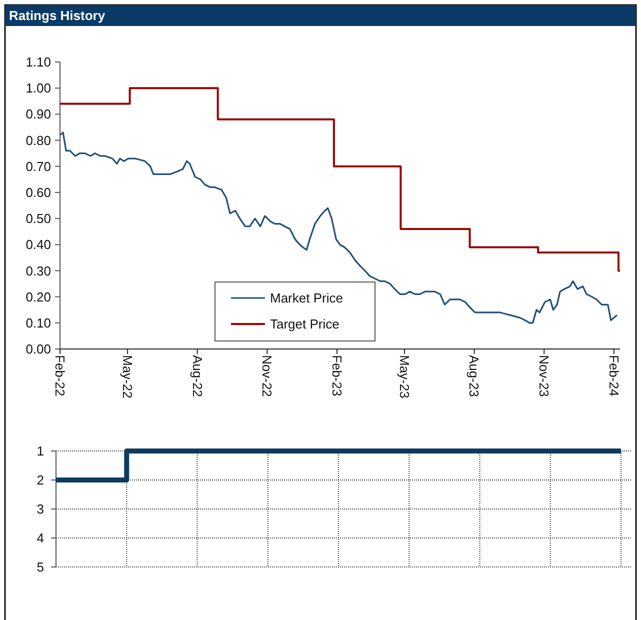 Image resolution: width=641 pixels, height=620 pixels. I want to click on y-tick-label: 0.20, so click(38, 296).